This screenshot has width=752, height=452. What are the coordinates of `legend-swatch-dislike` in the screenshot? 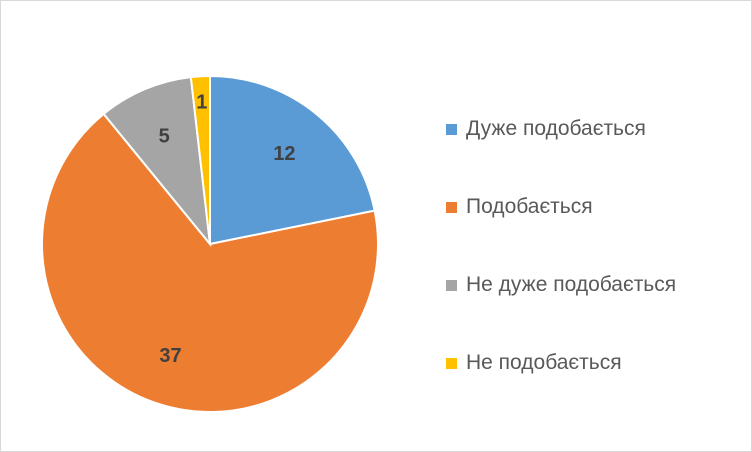 It's located at (451, 363).